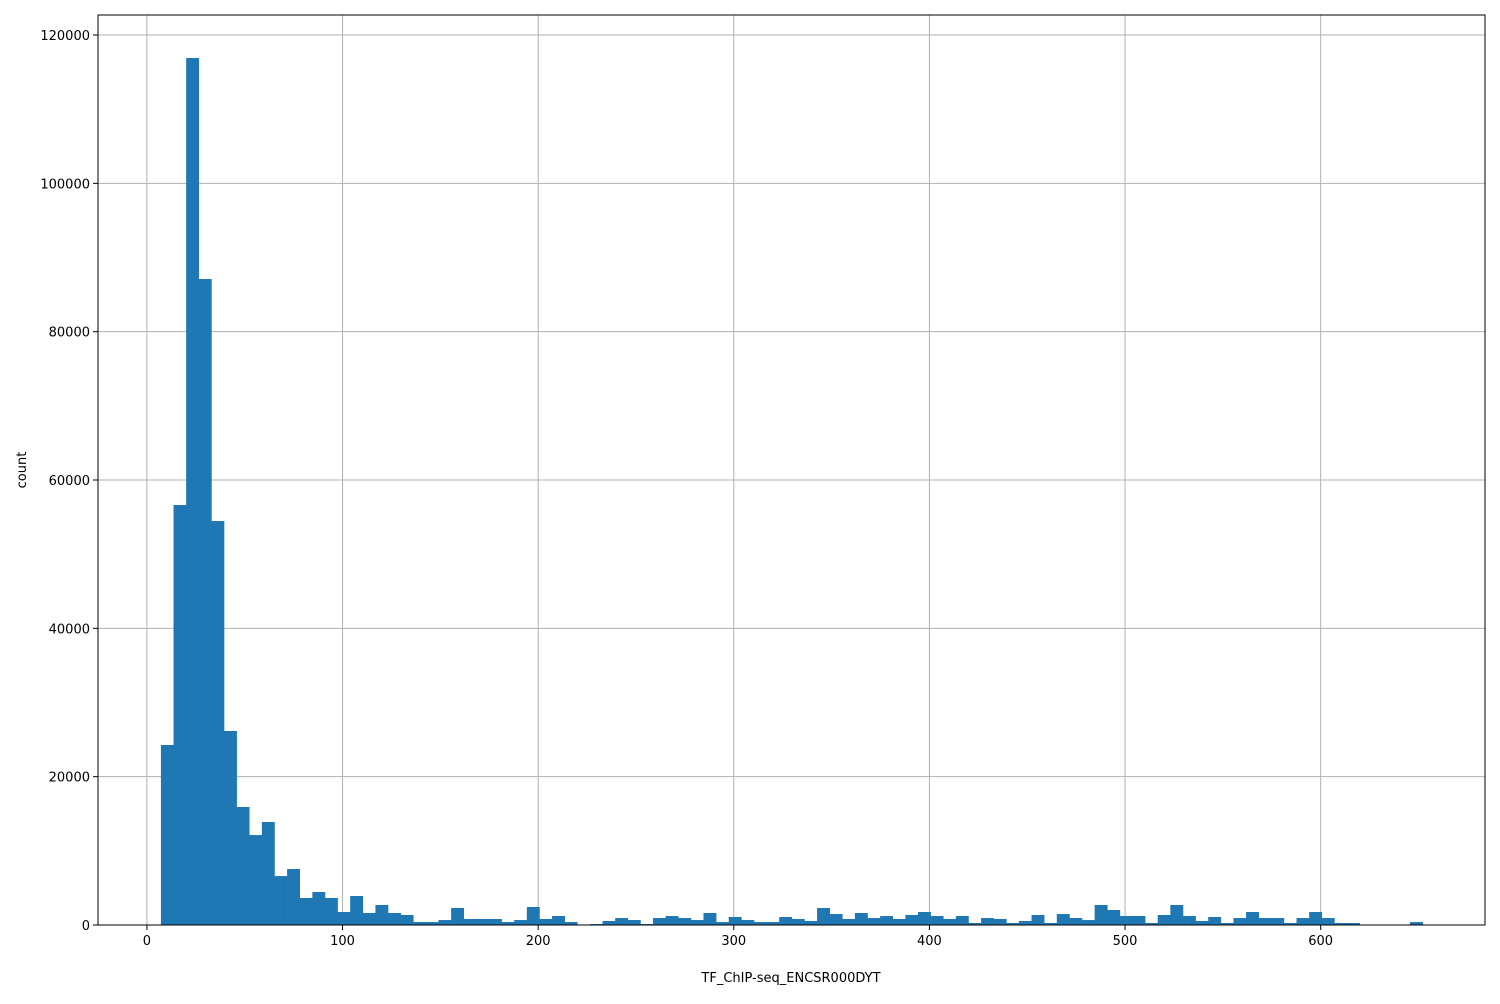  Describe the element at coordinates (65, 36) in the screenshot. I see `y-tick-label: 120000` at that location.